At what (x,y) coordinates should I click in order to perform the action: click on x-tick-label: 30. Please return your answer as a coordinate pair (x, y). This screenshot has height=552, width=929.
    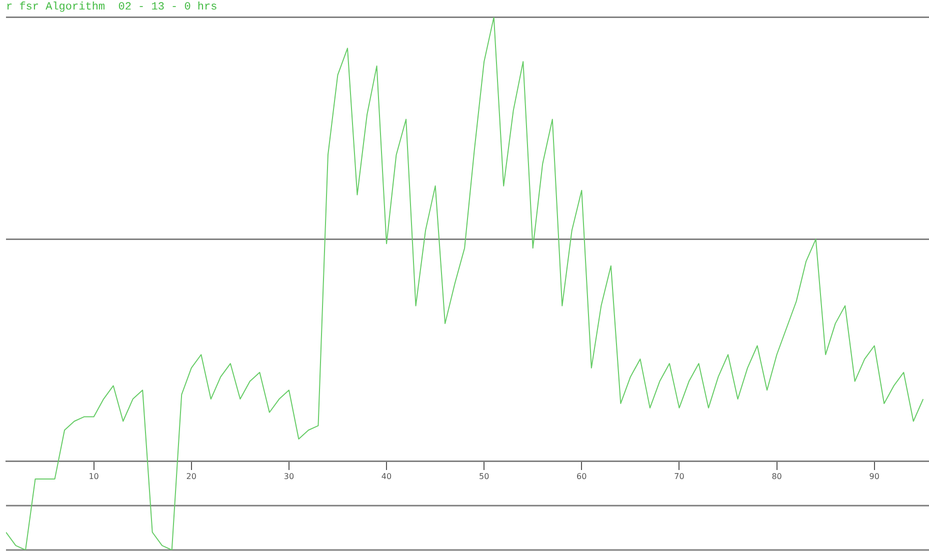
    Looking at the image, I should click on (289, 477).